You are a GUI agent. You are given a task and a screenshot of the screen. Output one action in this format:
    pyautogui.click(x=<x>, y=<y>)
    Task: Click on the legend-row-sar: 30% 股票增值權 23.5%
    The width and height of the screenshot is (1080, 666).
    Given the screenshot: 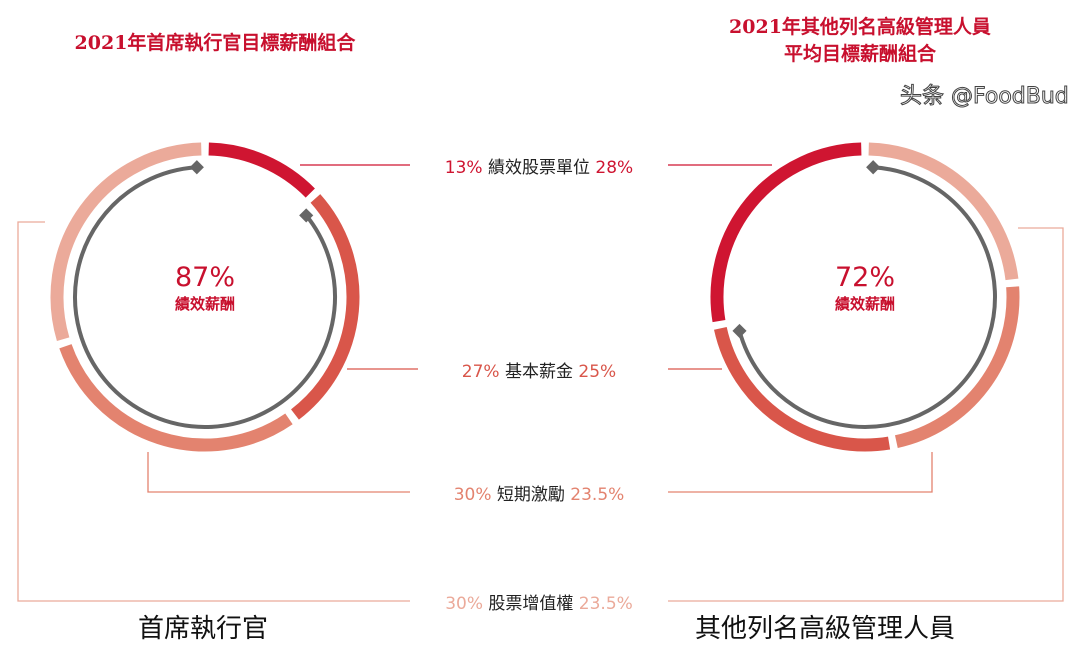 What is the action you would take?
    pyautogui.click(x=539, y=601)
    